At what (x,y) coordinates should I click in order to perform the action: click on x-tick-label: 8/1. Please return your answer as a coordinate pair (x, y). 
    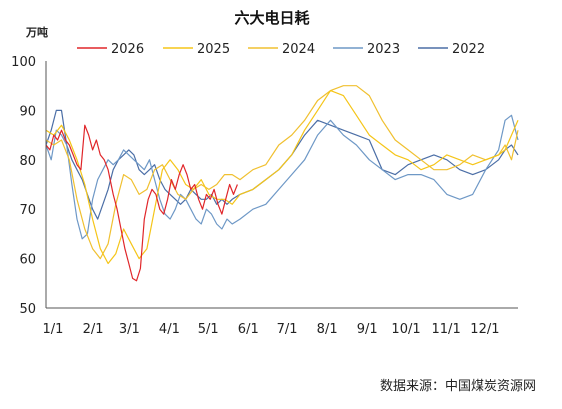
    Looking at the image, I should click on (327, 329).